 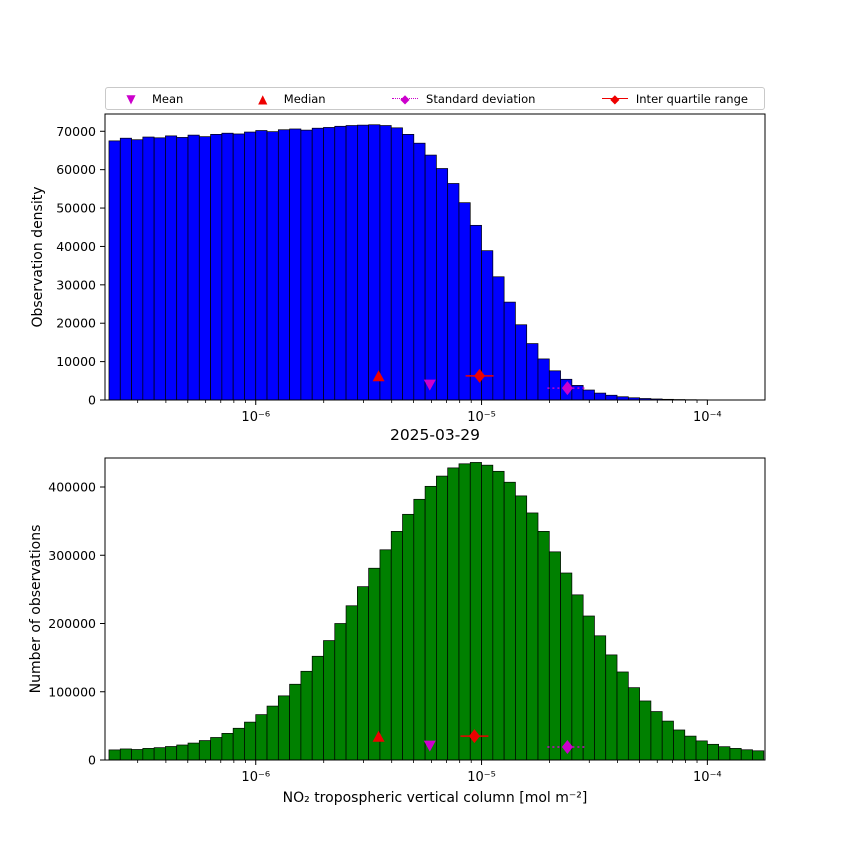 I want to click on x-tick-label: 10⁻⁴, so click(x=707, y=777).